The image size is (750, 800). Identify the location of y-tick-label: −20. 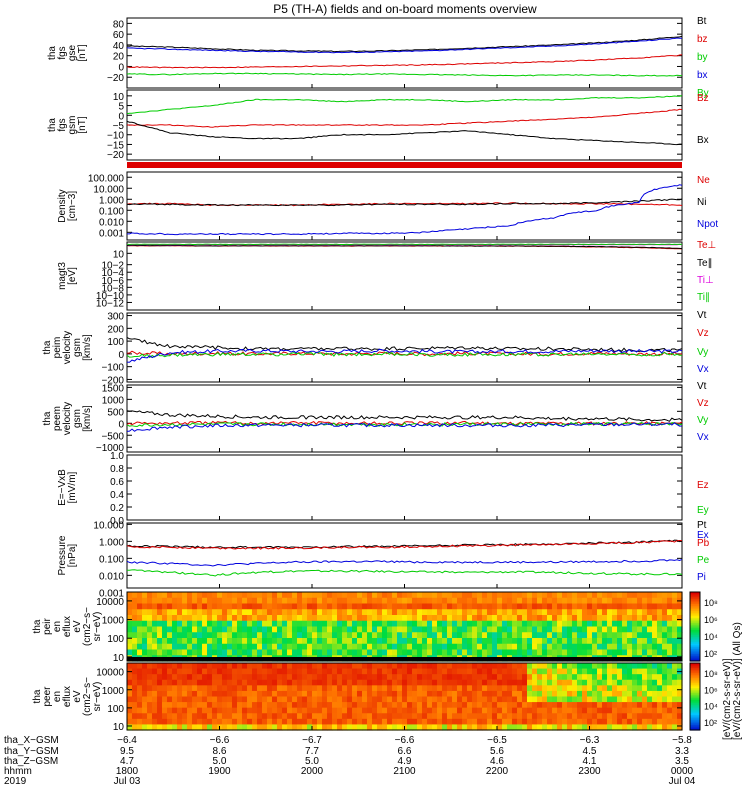
(115, 155).